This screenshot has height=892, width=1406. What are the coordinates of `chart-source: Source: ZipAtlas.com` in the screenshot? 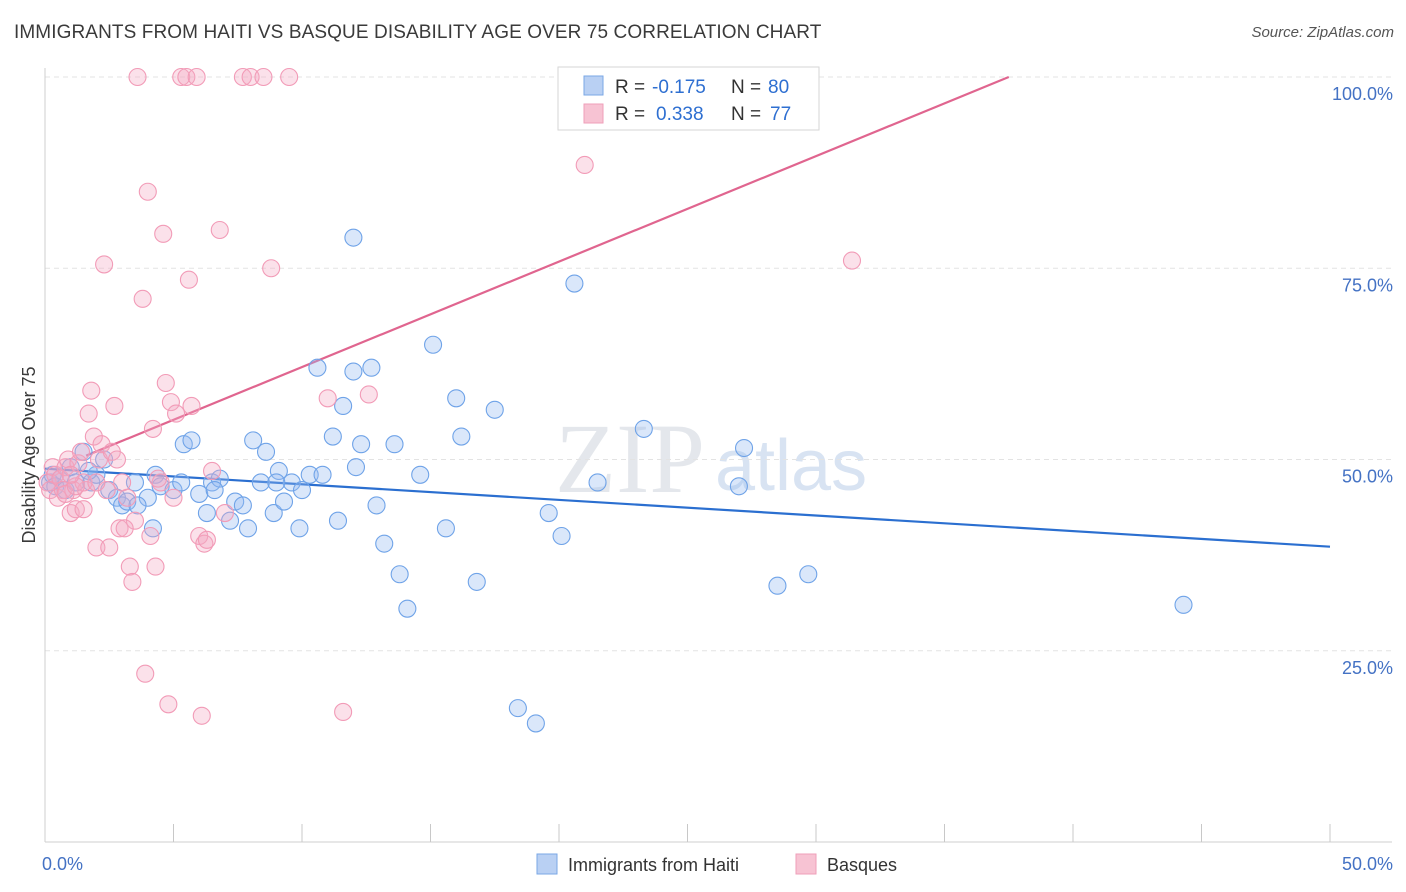 It's located at (1322, 32).